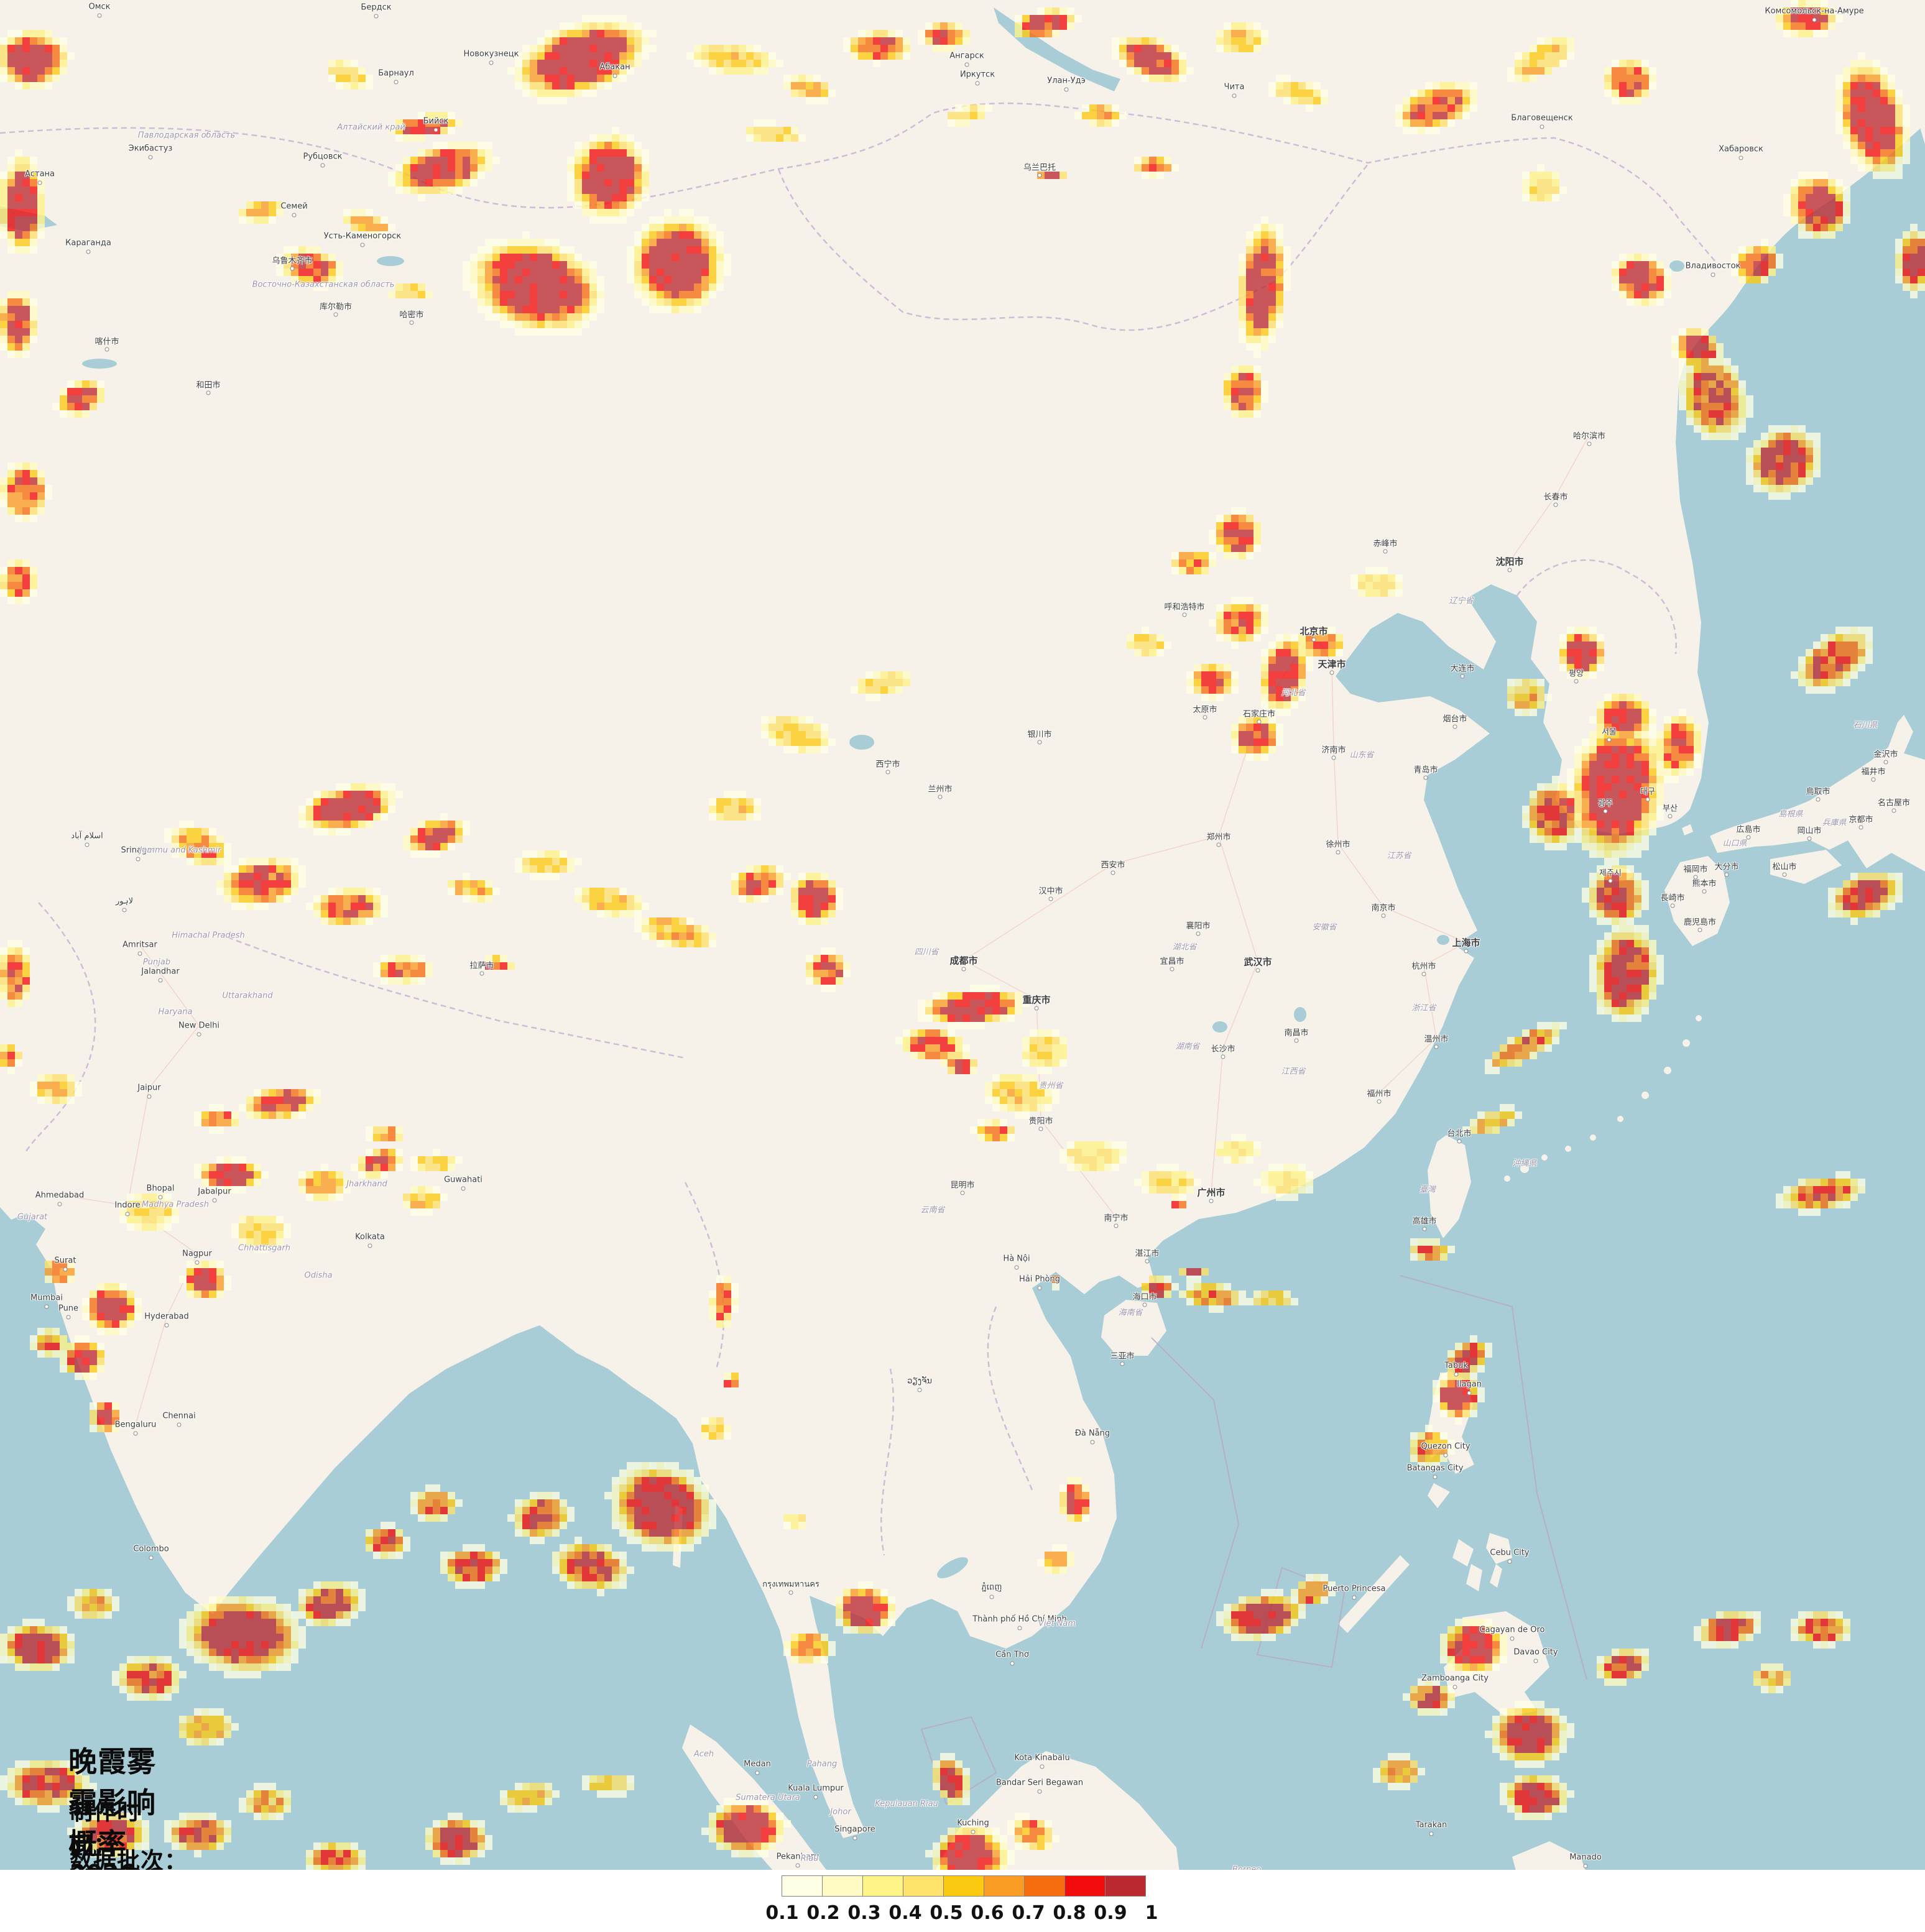 The image size is (1925, 1932). What do you see at coordinates (1028, 1913) in the screenshot?
I see `legend-tick: 0.7` at bounding box center [1028, 1913].